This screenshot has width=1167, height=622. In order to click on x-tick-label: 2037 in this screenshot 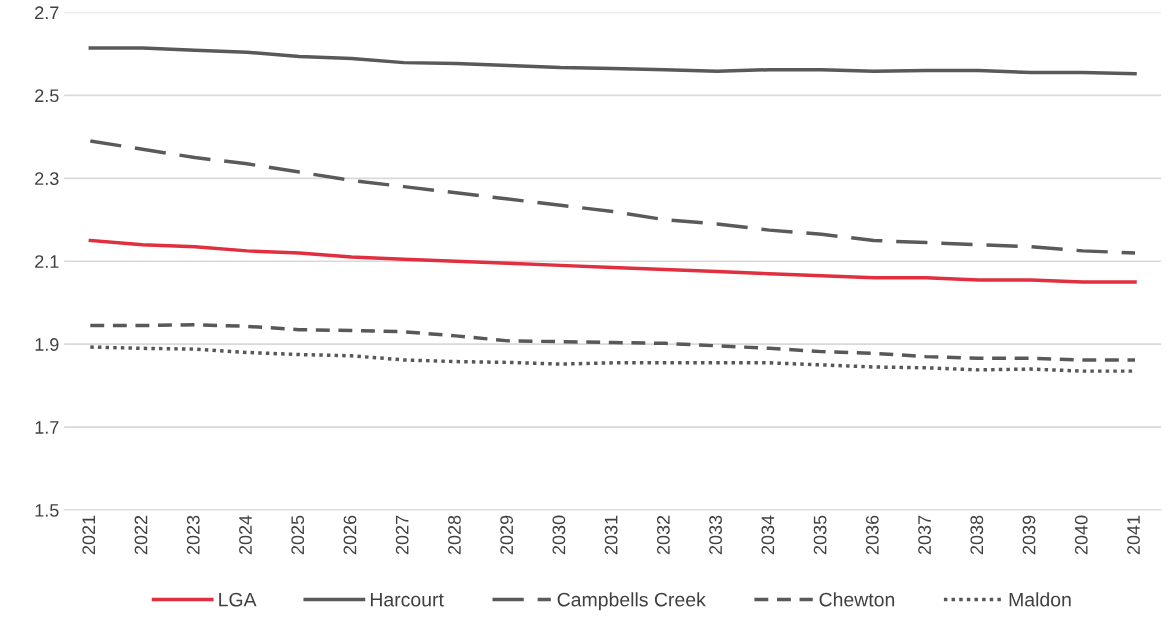, I will do `click(924, 535)`.